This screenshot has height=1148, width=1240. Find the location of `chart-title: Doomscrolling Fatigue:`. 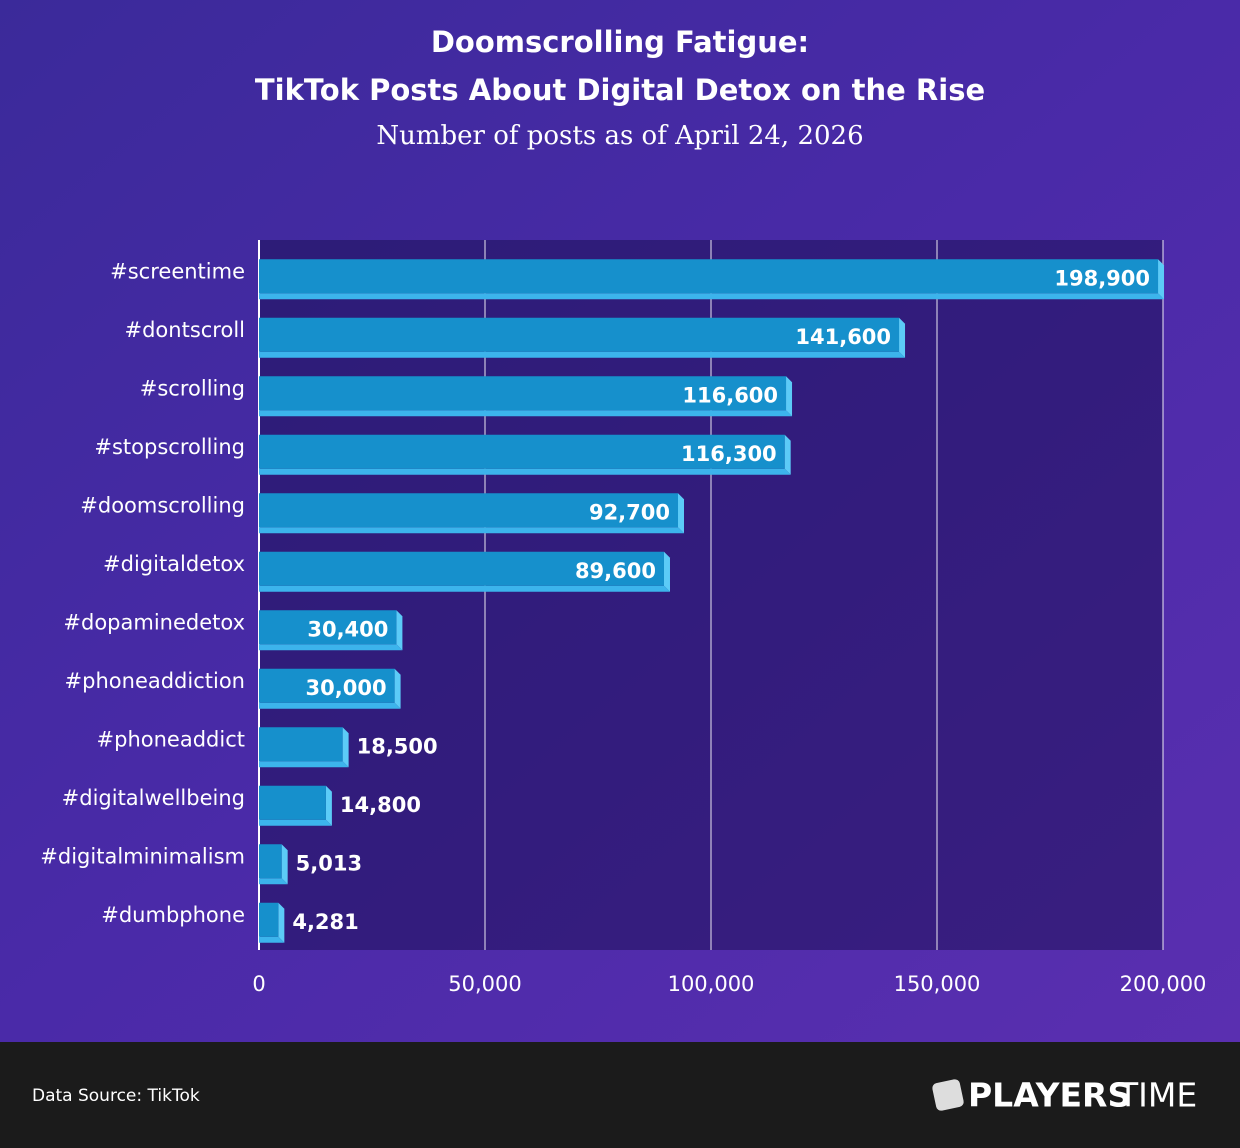

chart-title: Doomscrolling Fatigue: is located at coordinates (620, 42).